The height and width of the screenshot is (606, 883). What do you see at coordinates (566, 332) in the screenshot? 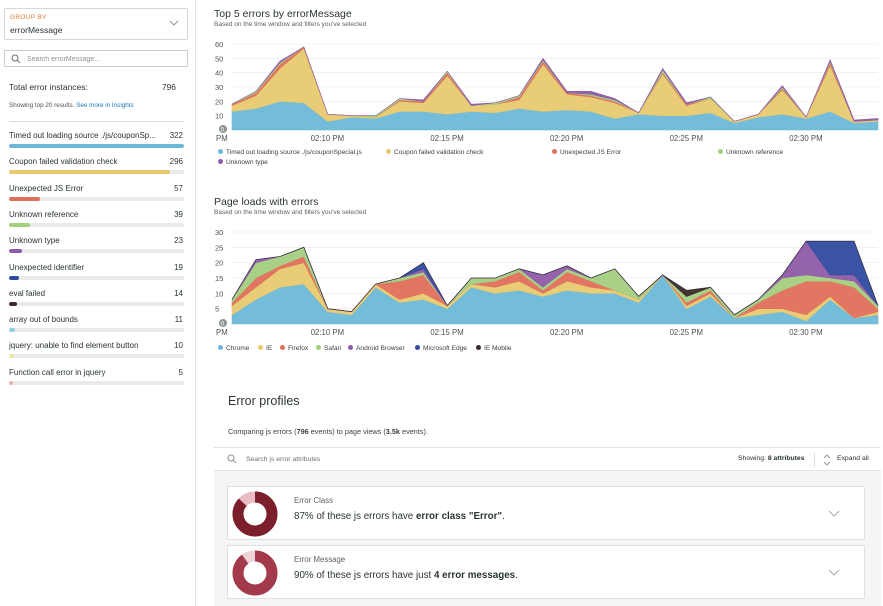
I see `x-tick-label: 02:20 PM` at bounding box center [566, 332].